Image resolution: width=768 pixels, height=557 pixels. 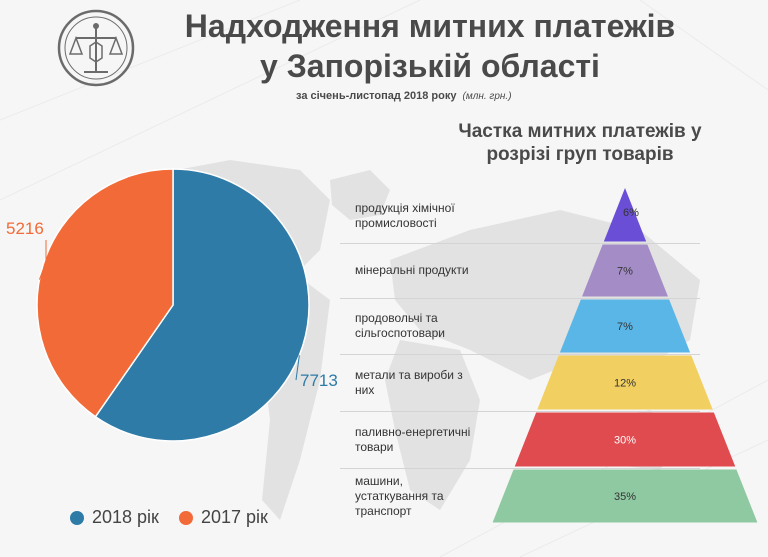 I want to click on customs-emblem-icon, so click(x=96, y=48).